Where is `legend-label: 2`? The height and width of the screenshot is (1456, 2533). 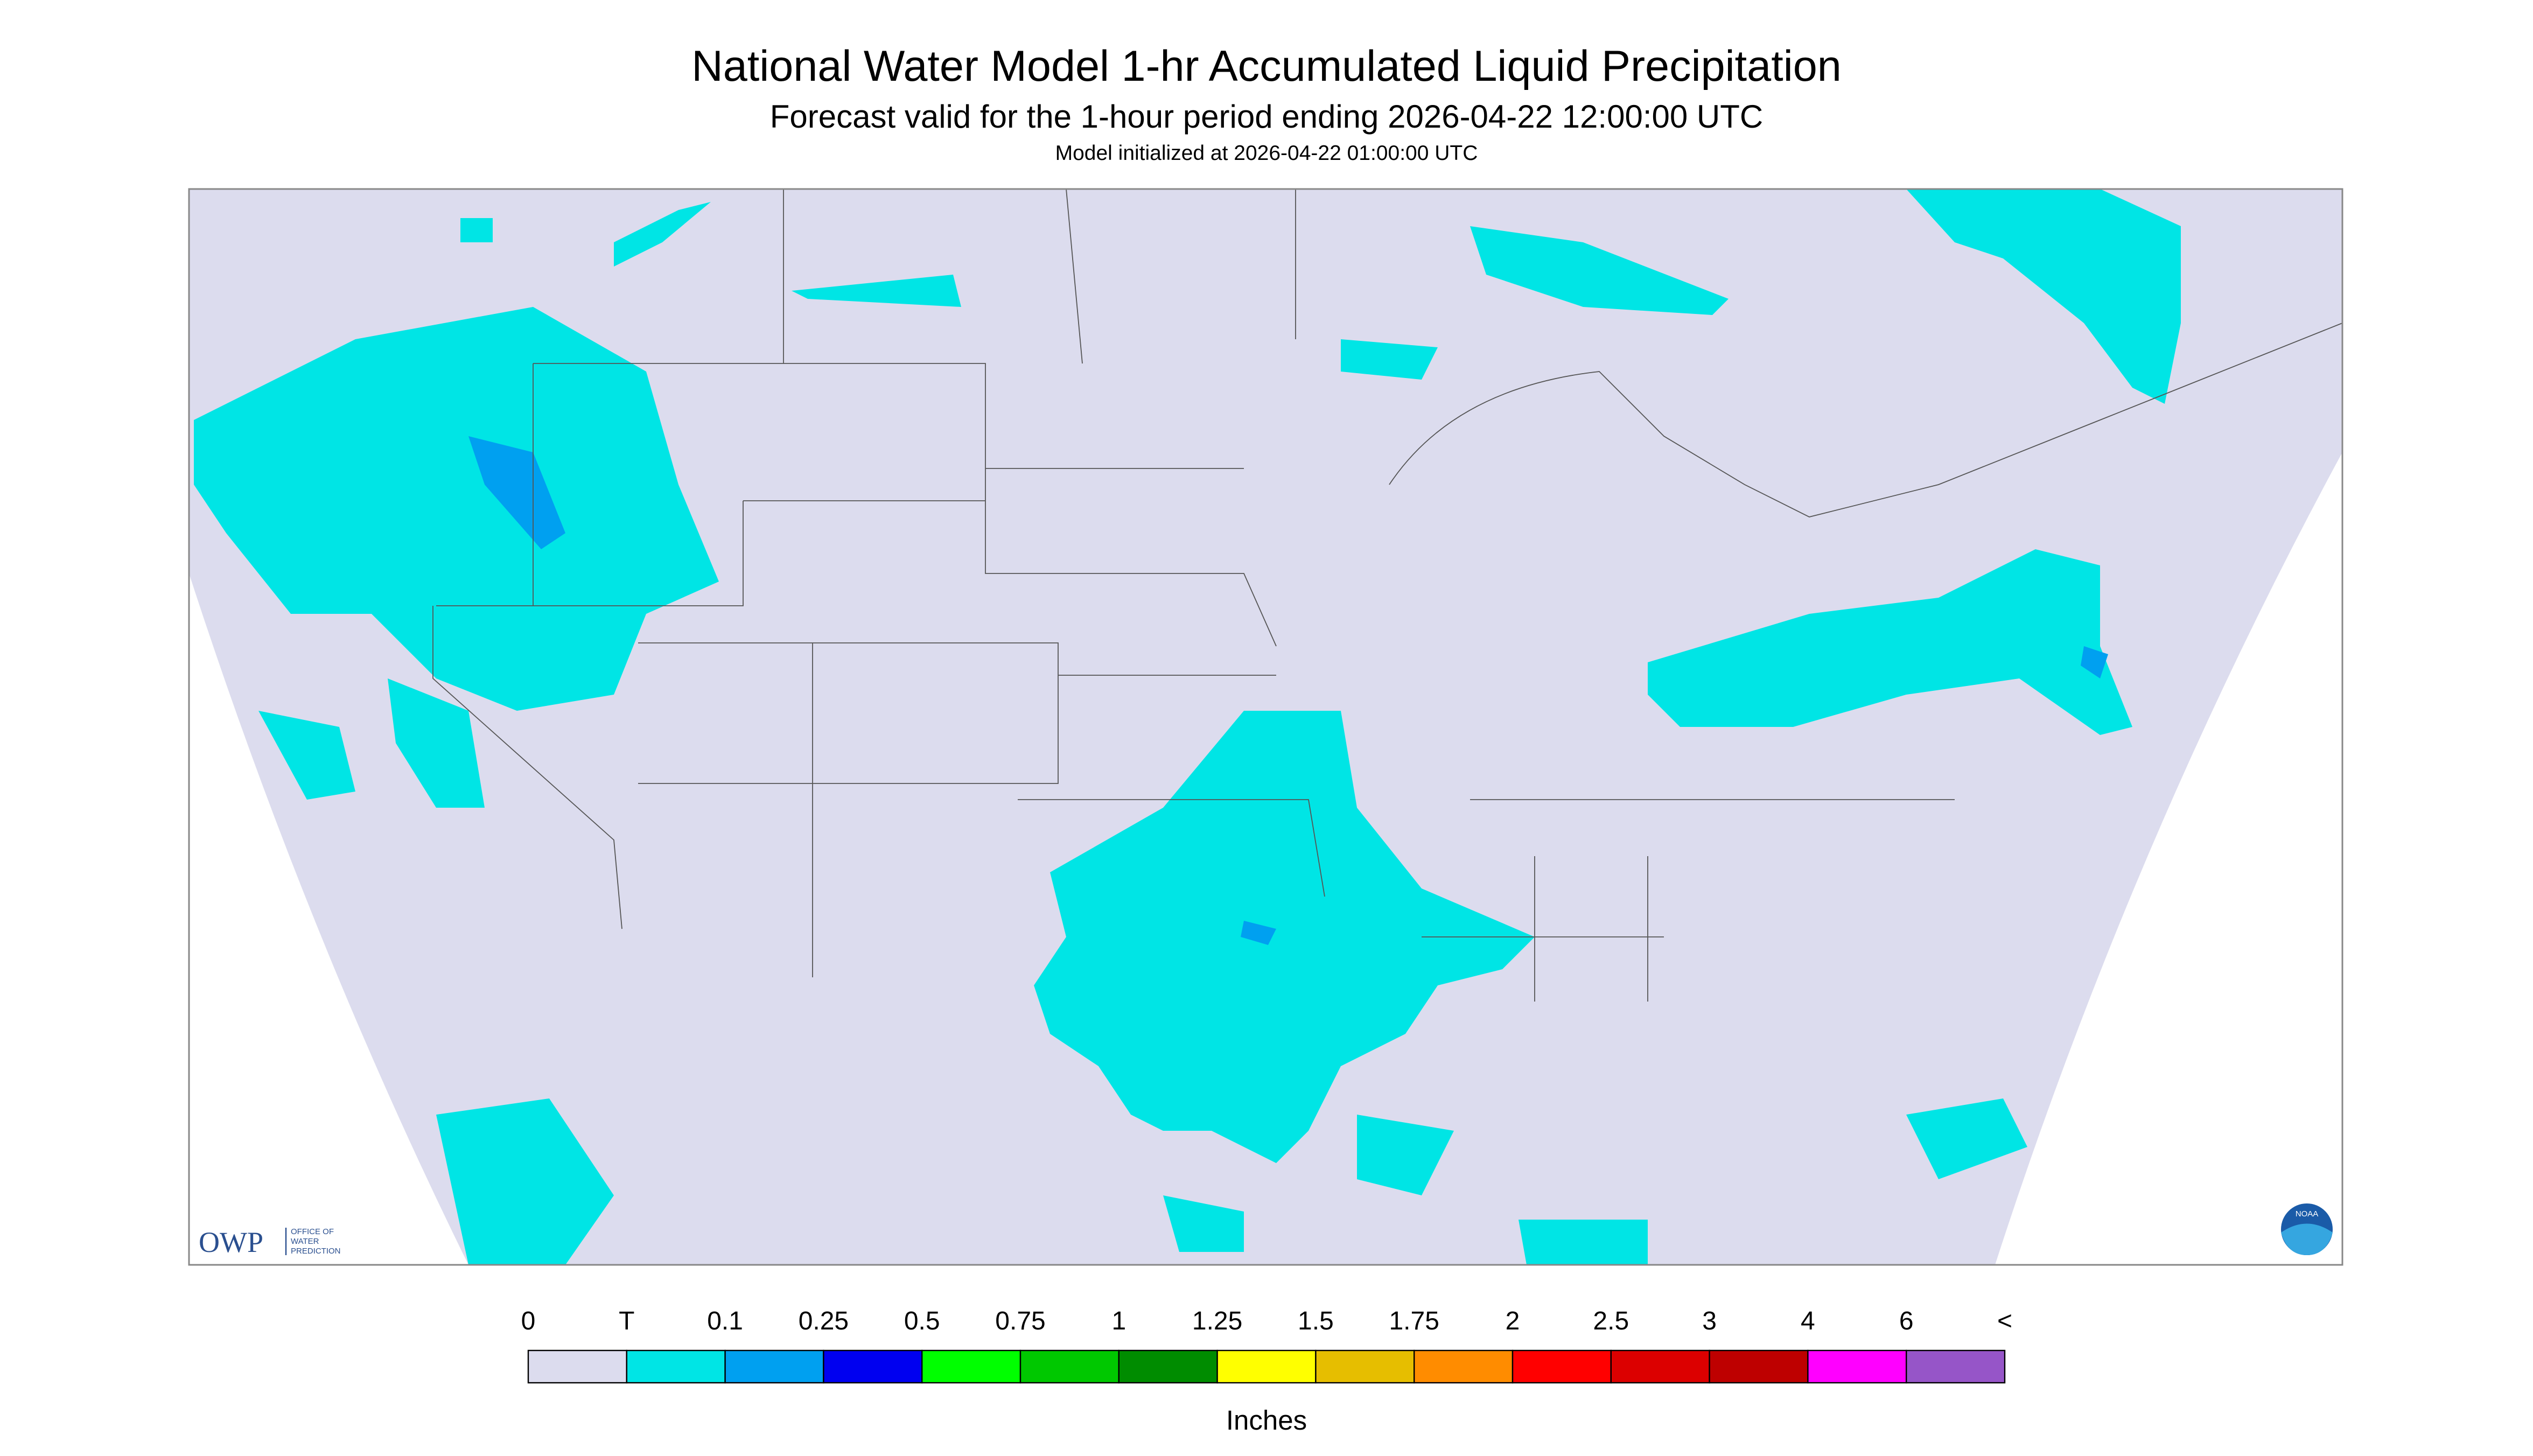 legend-label: 2 is located at coordinates (1513, 1321).